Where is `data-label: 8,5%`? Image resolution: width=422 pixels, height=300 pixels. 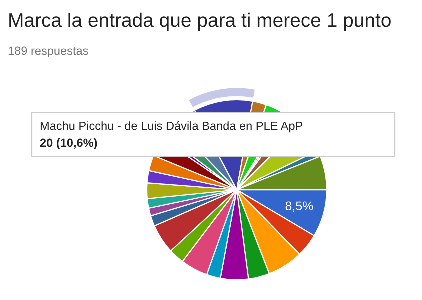 data-label: 8,5% is located at coordinates (300, 207).